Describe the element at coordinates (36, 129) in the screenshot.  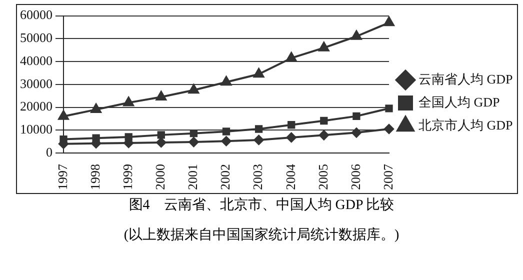
I see `y-tick-label: 10000` at that location.